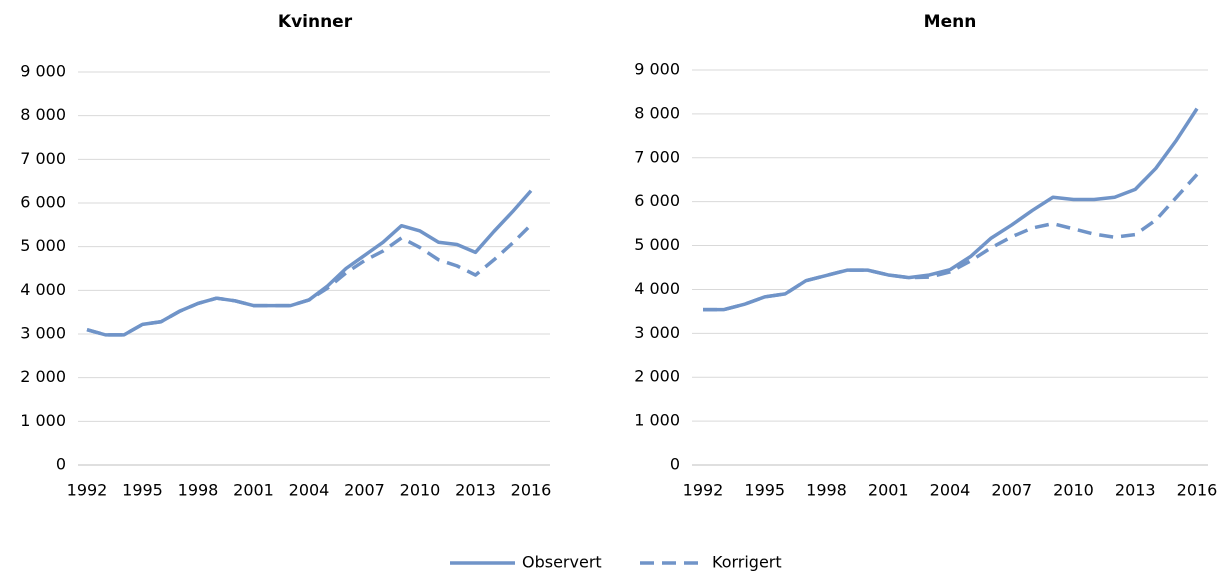 Image resolution: width=1225 pixels, height=574 pixels. I want to click on legend-label: Observert, so click(562, 562).